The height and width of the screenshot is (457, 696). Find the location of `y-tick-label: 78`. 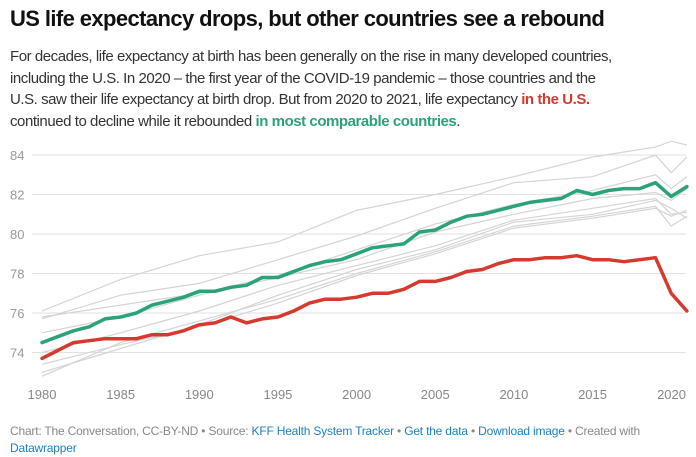

y-tick-label: 78 is located at coordinates (17, 274).